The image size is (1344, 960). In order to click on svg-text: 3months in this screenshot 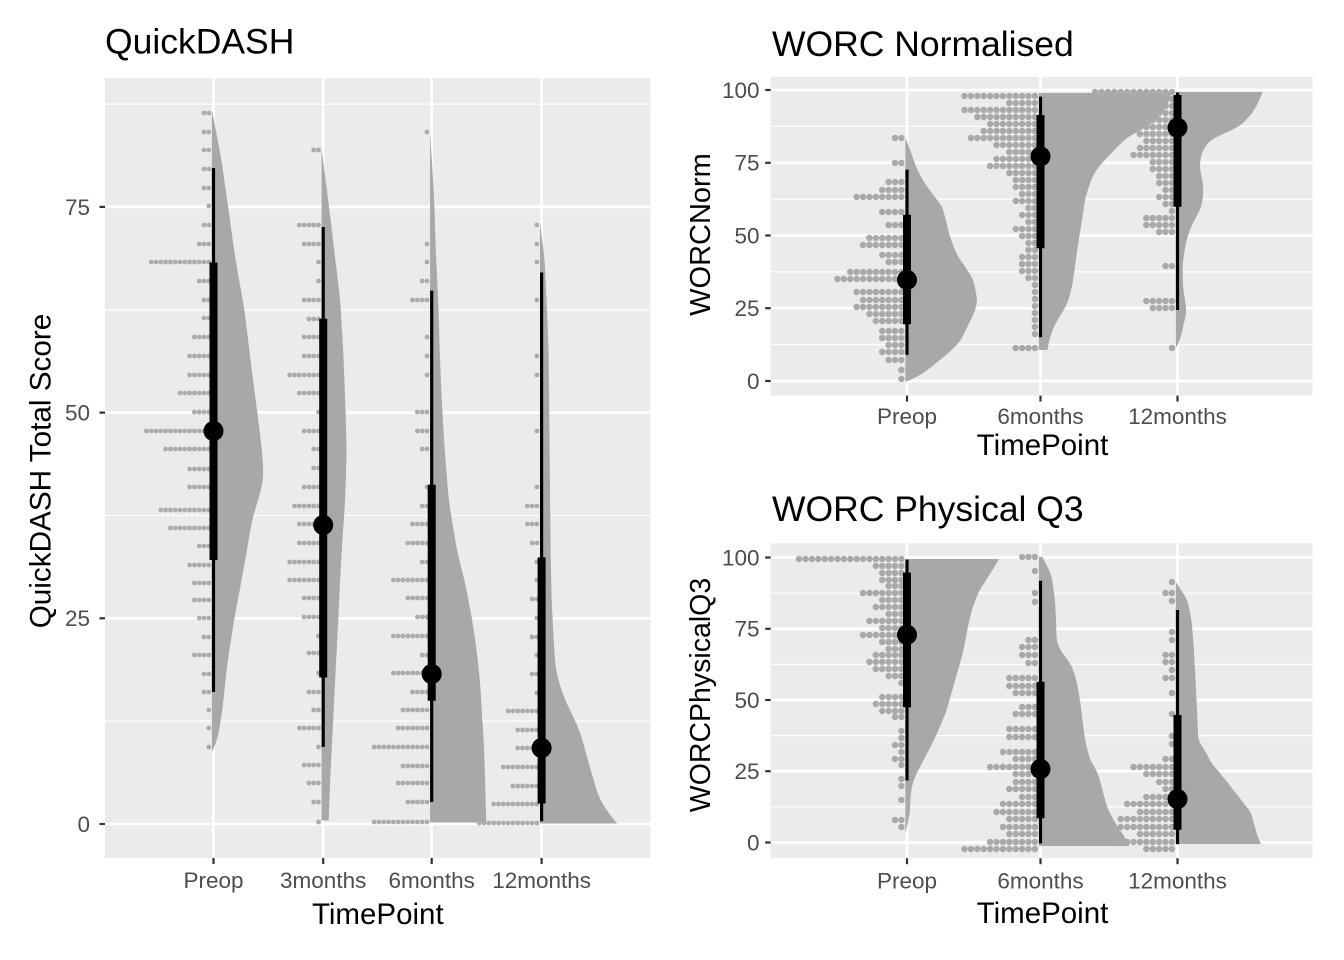, I will do `click(323, 880)`.